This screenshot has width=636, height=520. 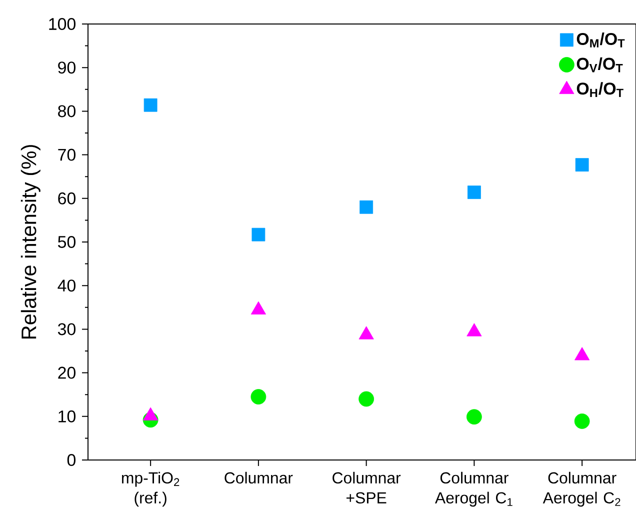 I want to click on y-axis-title: Relative intensity (%), so click(x=30, y=242).